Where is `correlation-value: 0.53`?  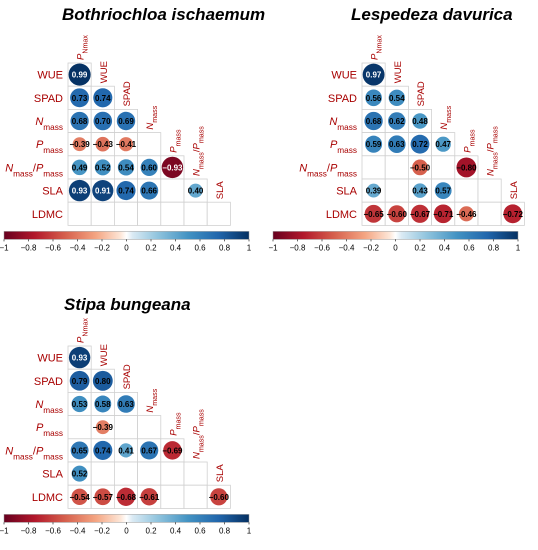
correlation-value: 0.53 is located at coordinates (80, 404).